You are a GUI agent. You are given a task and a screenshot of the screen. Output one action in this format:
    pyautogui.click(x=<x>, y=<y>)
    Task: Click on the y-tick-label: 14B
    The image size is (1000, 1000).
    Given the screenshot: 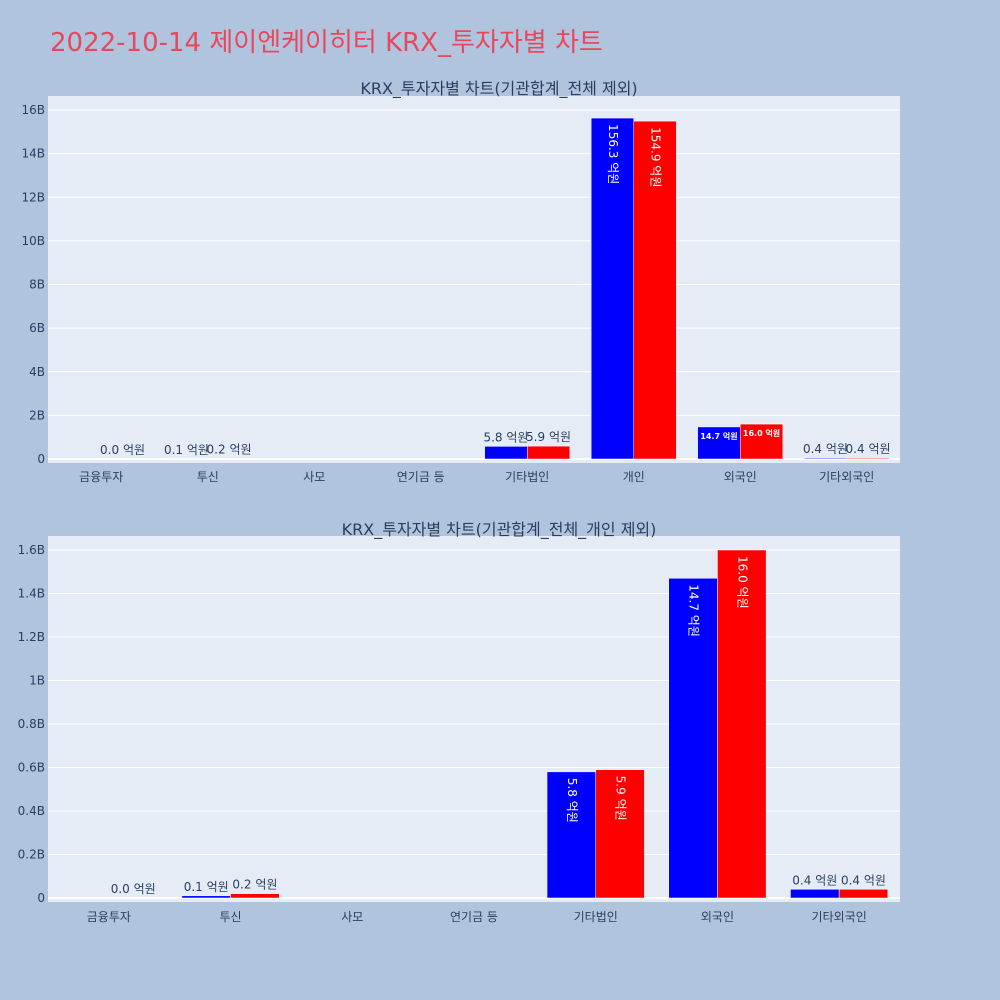 What is the action you would take?
    pyautogui.click(x=33, y=154)
    